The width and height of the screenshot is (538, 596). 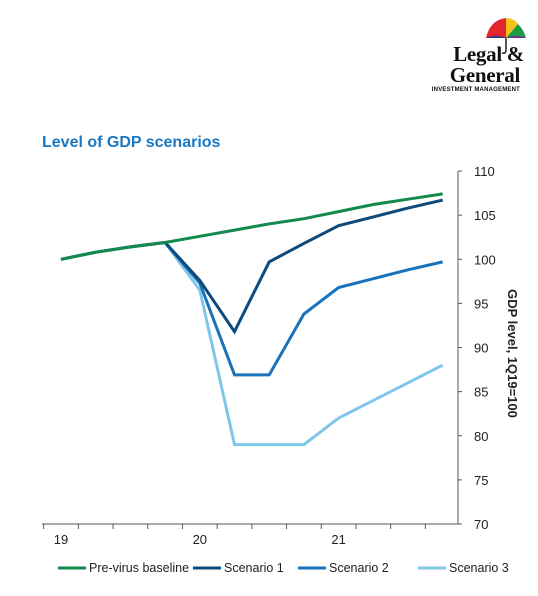 What do you see at coordinates (254, 568) in the screenshot?
I see `legend-label-1: Scenario 1` at bounding box center [254, 568].